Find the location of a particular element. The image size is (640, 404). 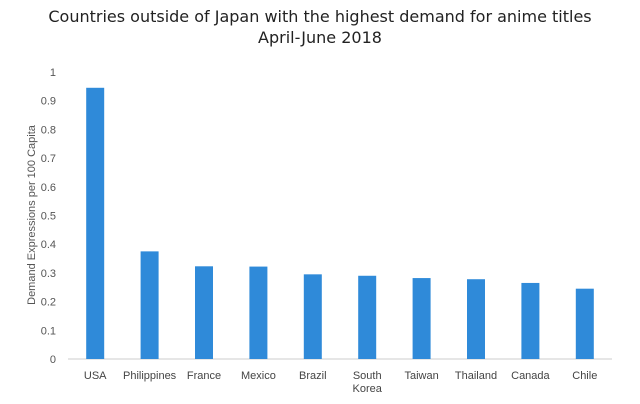

x-tick-label: Chile is located at coordinates (584, 376).